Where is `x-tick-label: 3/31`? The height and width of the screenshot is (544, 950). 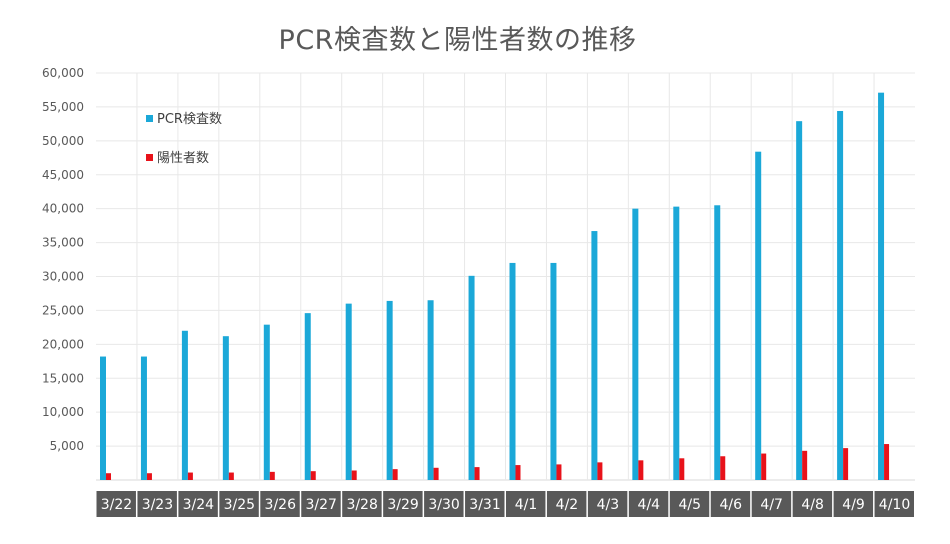 x-tick-label: 3/31 is located at coordinates (484, 505).